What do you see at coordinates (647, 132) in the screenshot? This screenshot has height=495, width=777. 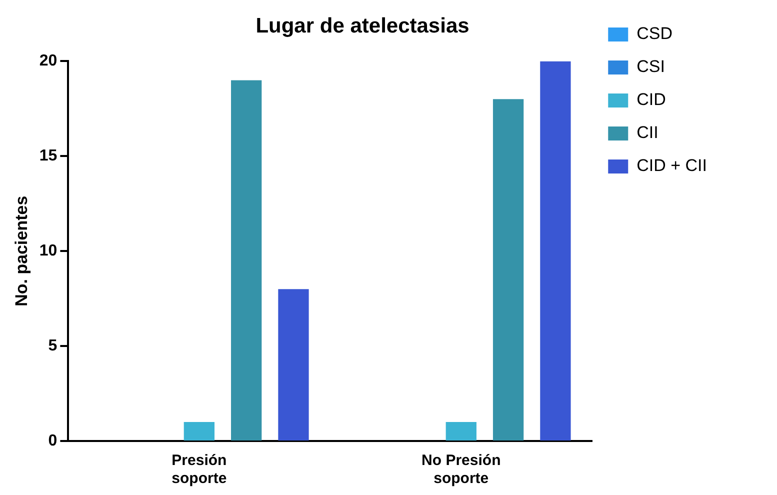 I see `legend-label: CII` at bounding box center [647, 132].